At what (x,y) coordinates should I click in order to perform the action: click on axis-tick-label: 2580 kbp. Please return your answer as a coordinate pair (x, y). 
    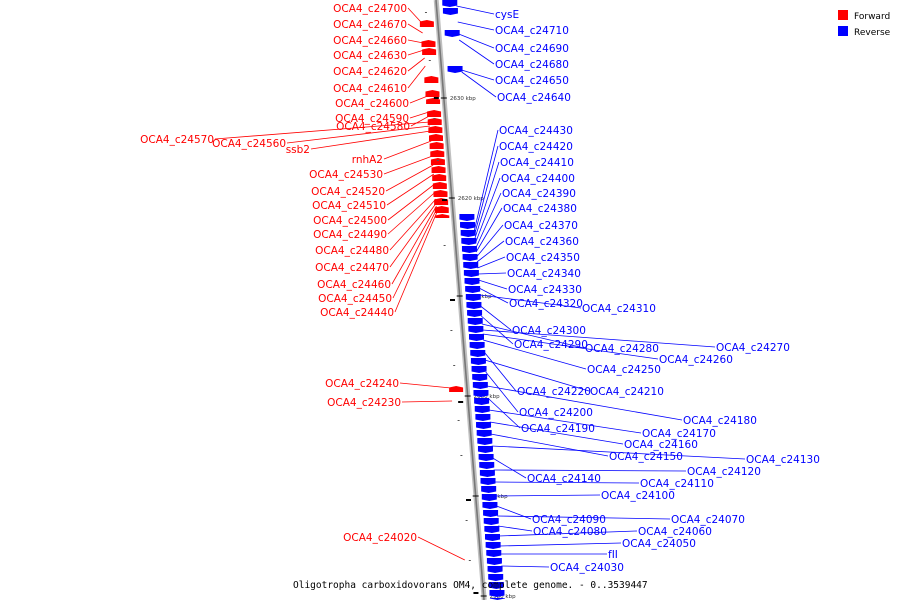
    Looking at the image, I should click on (503, 597).